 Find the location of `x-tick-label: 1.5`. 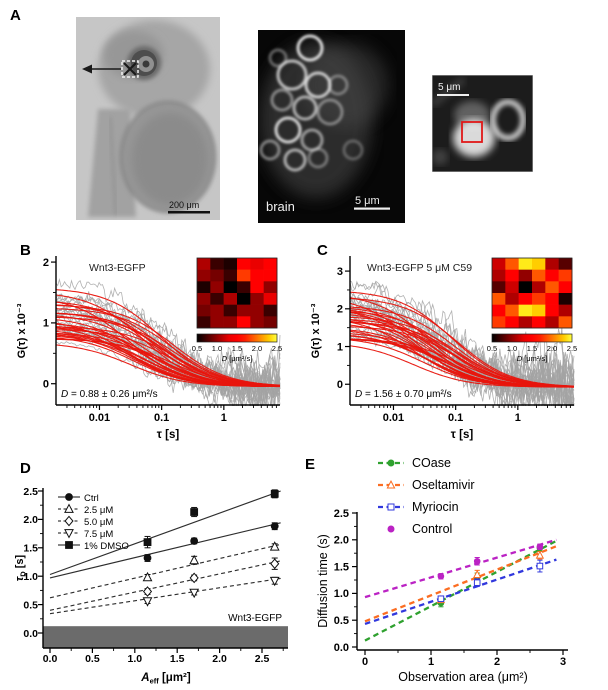

x-tick-label: 1.5 is located at coordinates (177, 659).